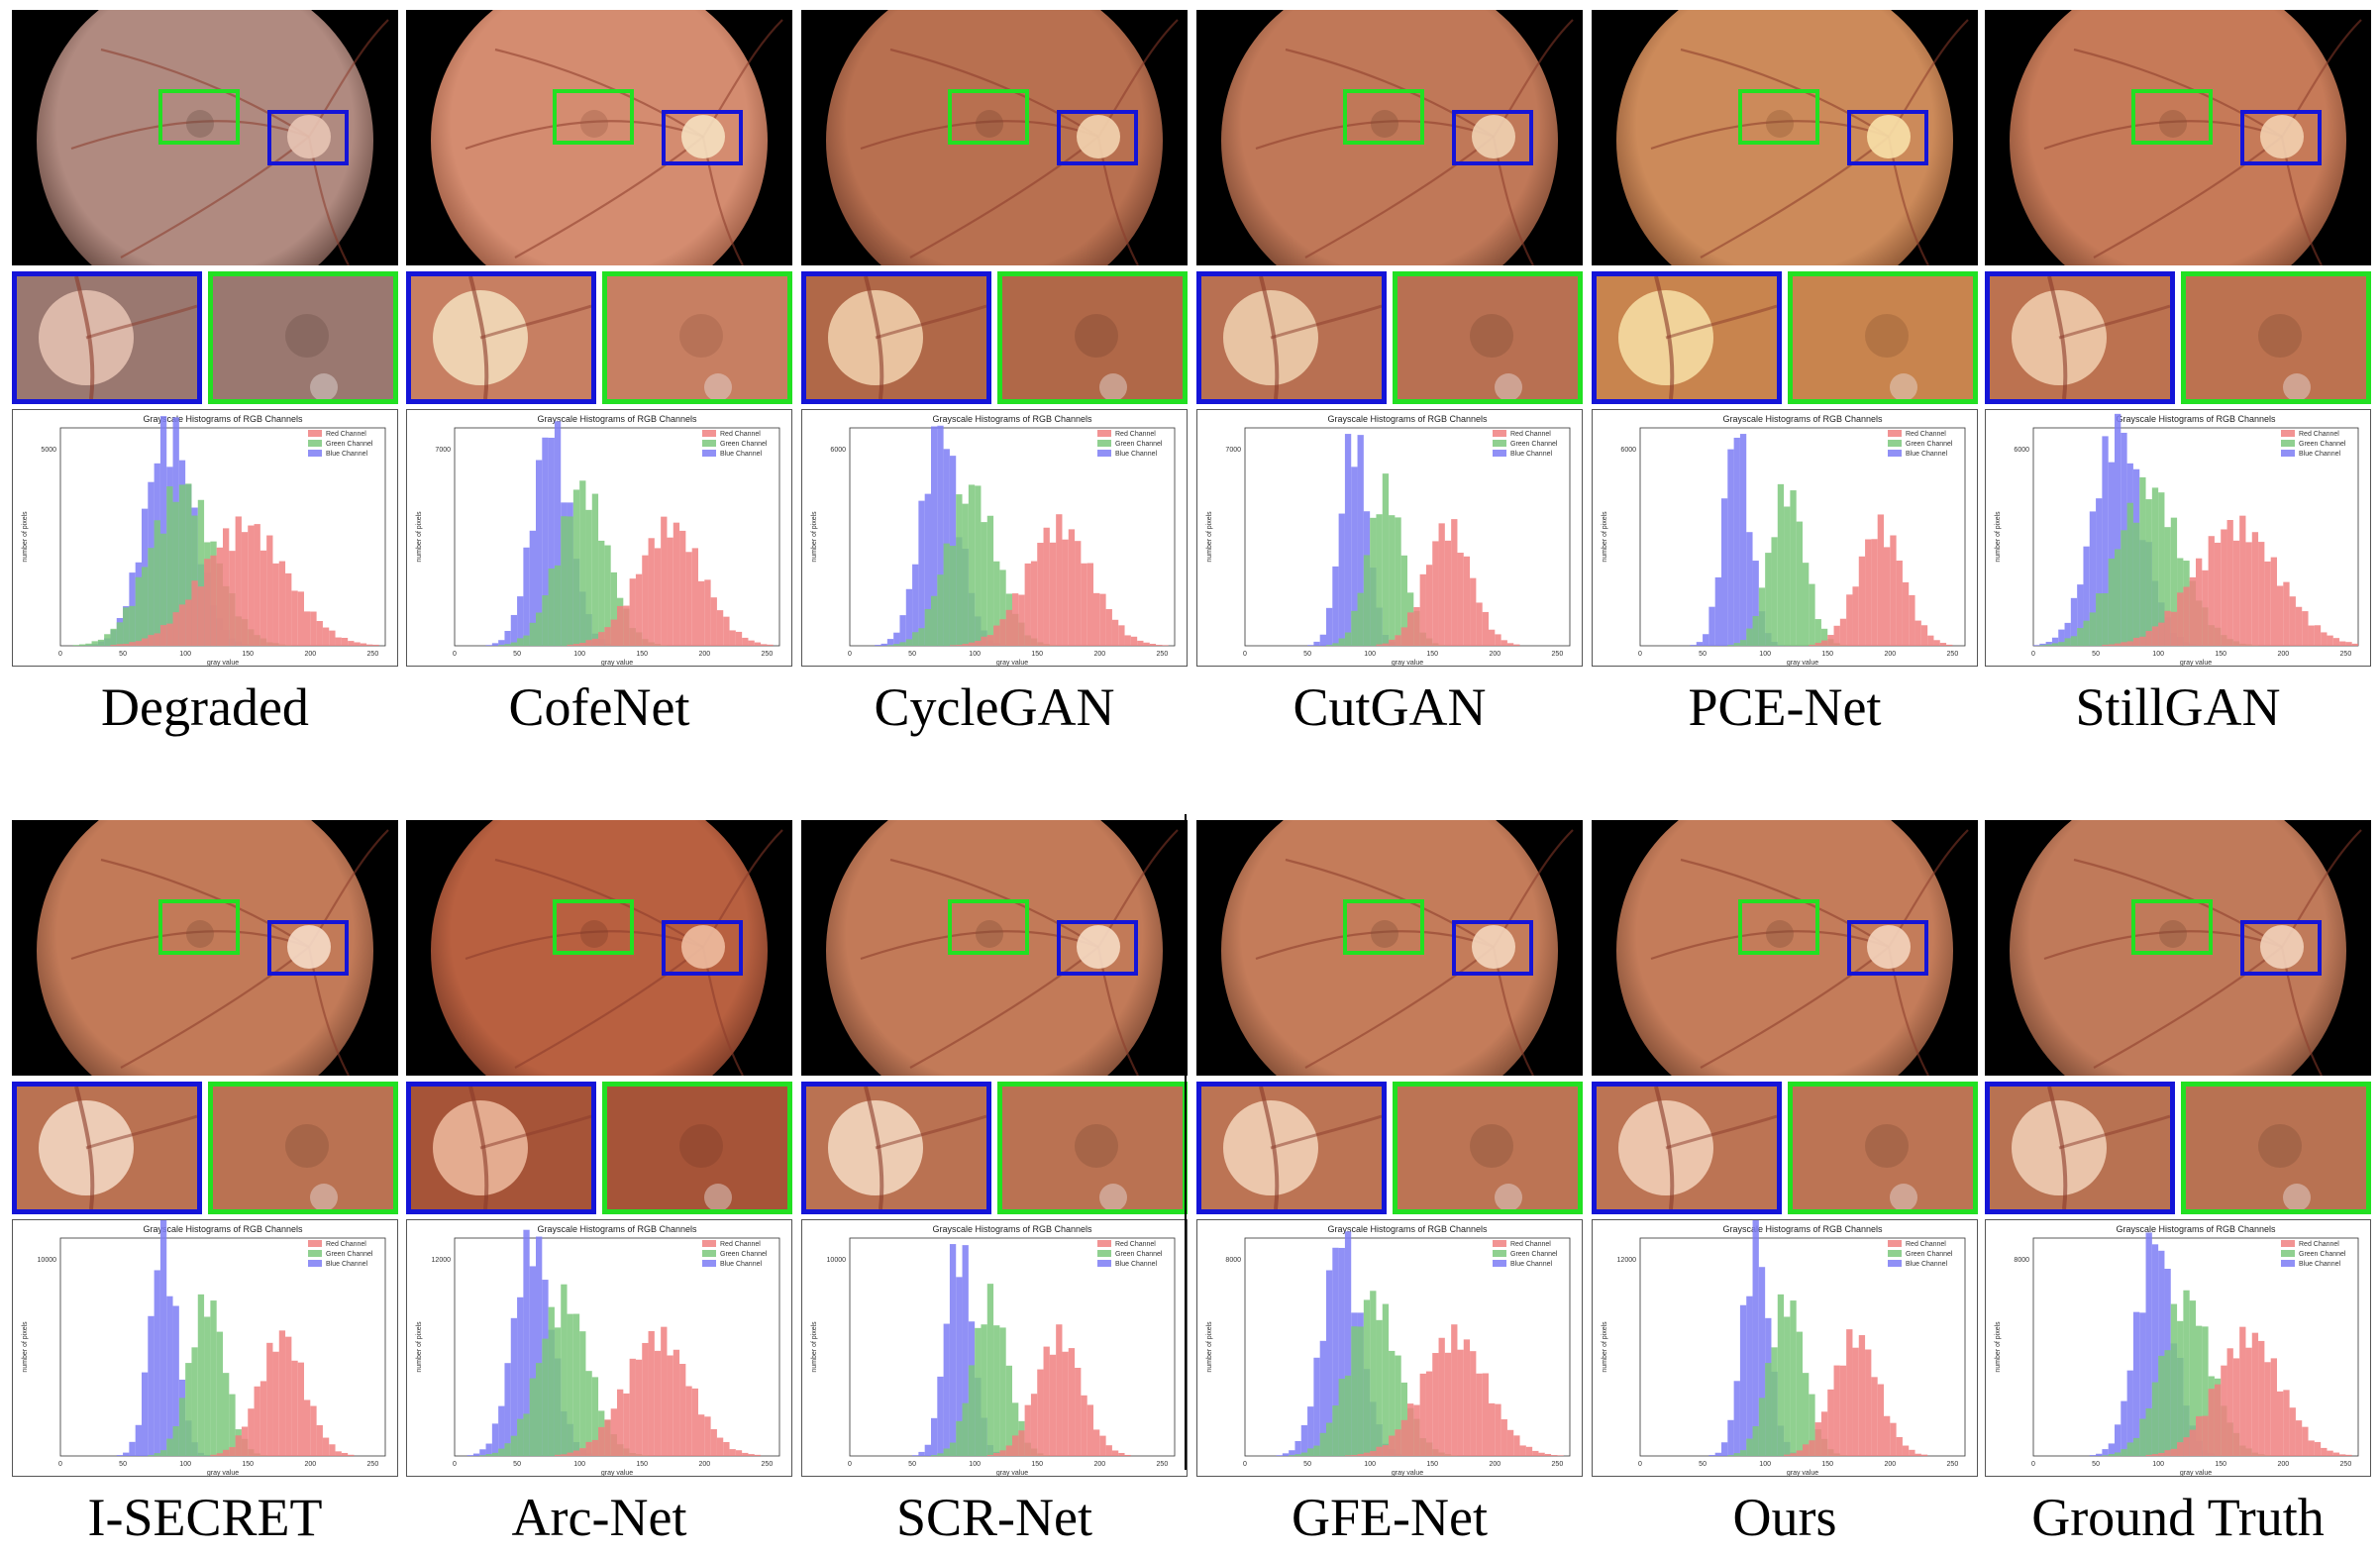  Describe the element at coordinates (48, 450) in the screenshot. I see `y-tick-label: 5000` at that location.